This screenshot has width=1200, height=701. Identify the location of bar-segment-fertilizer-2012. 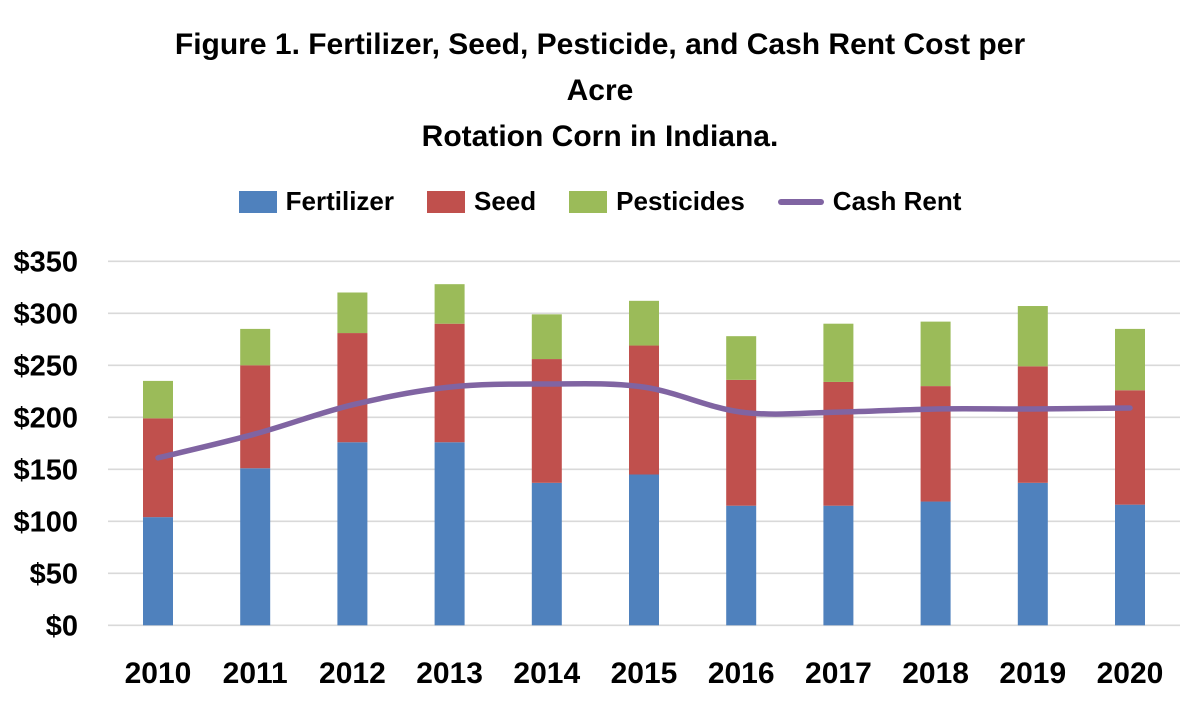
(352, 534).